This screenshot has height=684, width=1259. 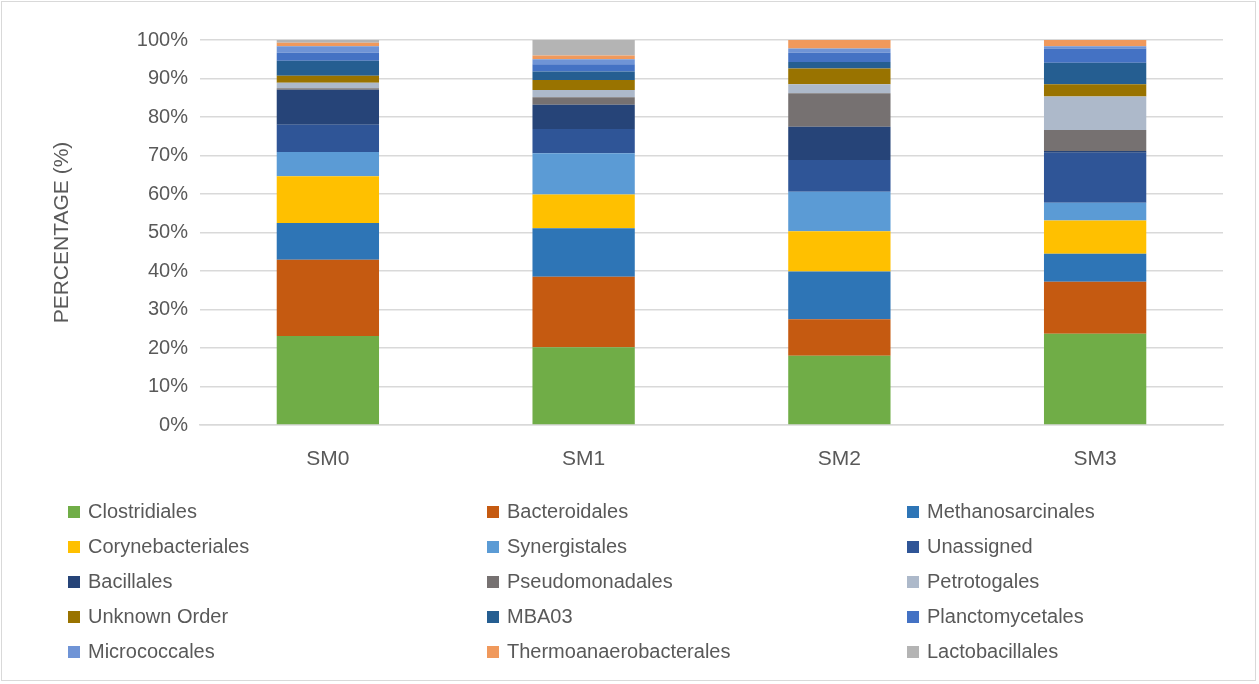 I want to click on legend-label: Petrotogales, so click(x=983, y=581).